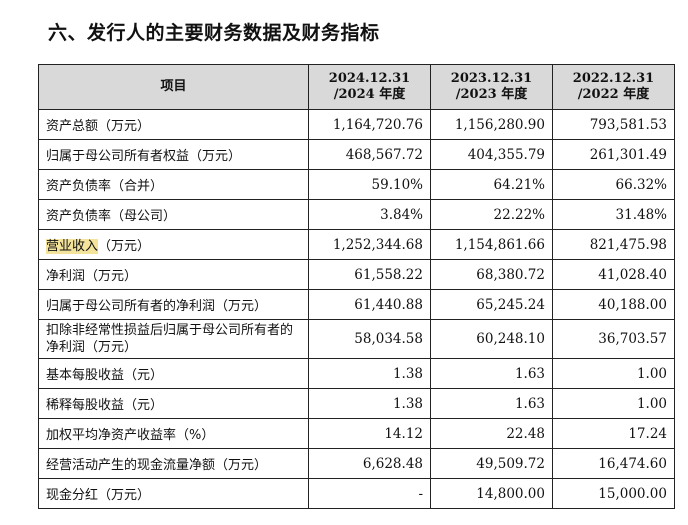 The width and height of the screenshot is (688, 525). Describe the element at coordinates (369, 184) in the screenshot. I see `cell-2024: 59.10%` at that location.